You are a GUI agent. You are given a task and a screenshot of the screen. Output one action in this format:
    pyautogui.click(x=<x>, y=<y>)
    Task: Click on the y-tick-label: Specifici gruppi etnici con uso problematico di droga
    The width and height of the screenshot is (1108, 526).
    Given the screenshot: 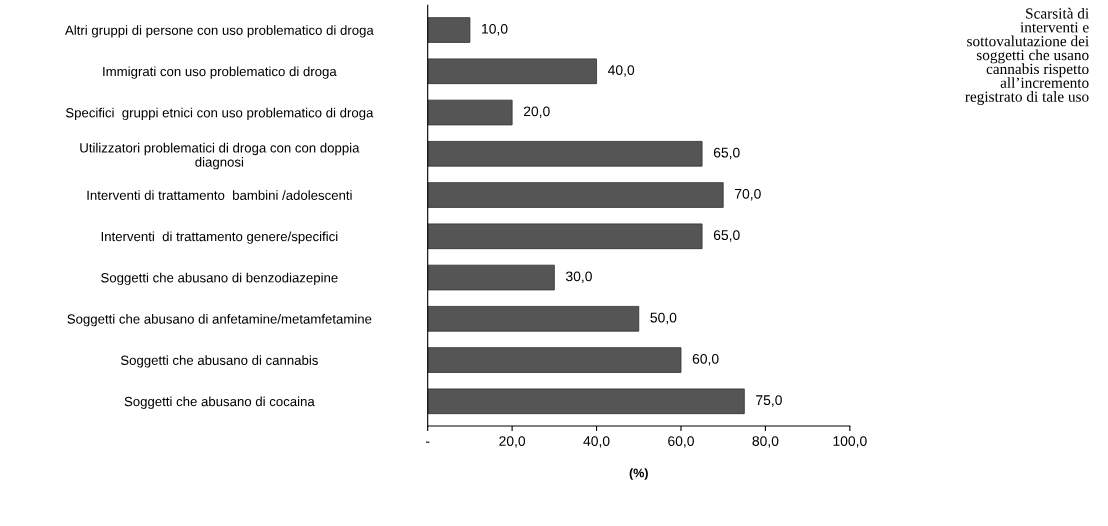 What is the action you would take?
    pyautogui.click(x=219, y=114)
    